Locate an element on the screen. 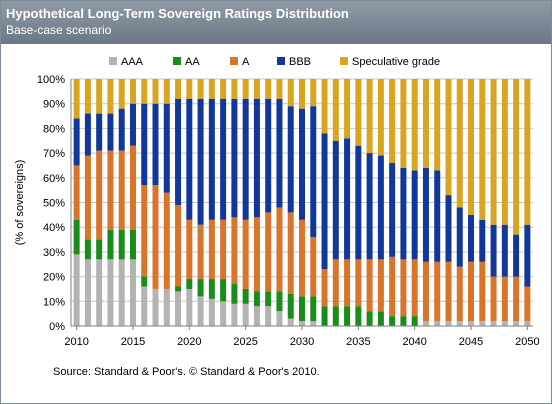 The image size is (552, 404). bar-stack-2016 is located at coordinates (144, 202).